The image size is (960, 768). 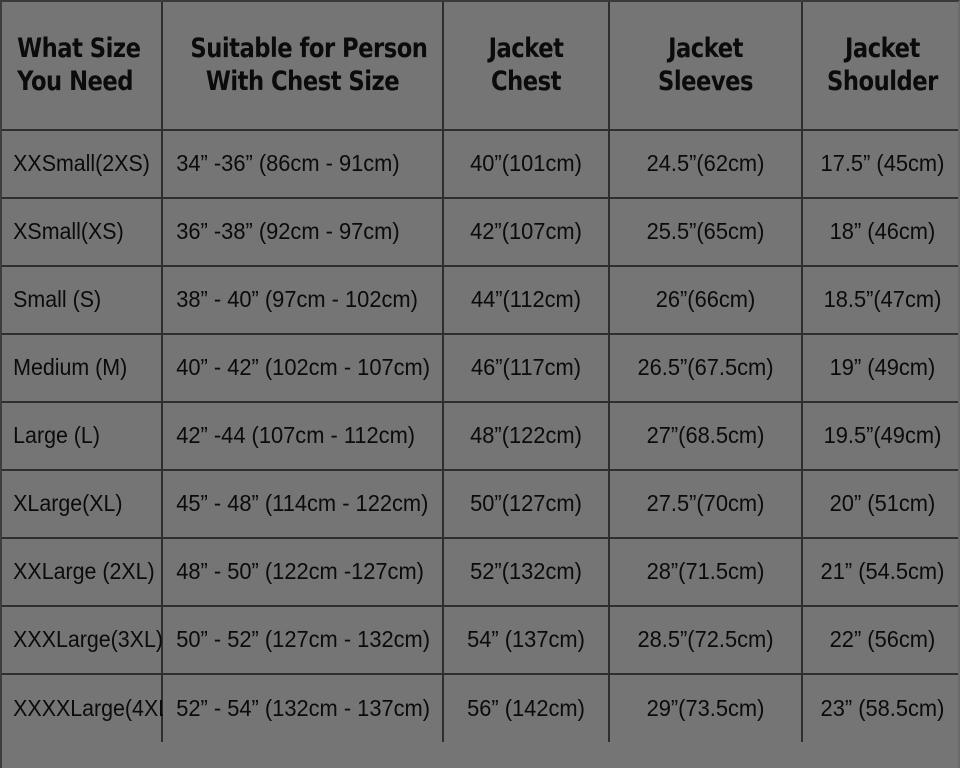 I want to click on column-header-suitable-for-person-with-chest-size: Suitable for Person With Chest Size, so click(x=306, y=66).